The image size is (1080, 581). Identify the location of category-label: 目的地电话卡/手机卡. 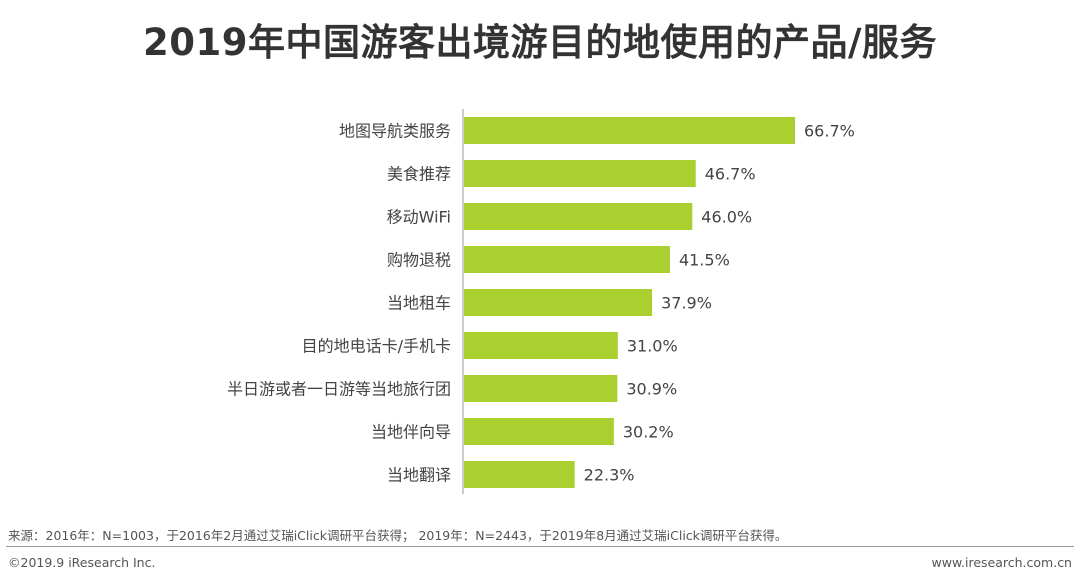
(376, 346).